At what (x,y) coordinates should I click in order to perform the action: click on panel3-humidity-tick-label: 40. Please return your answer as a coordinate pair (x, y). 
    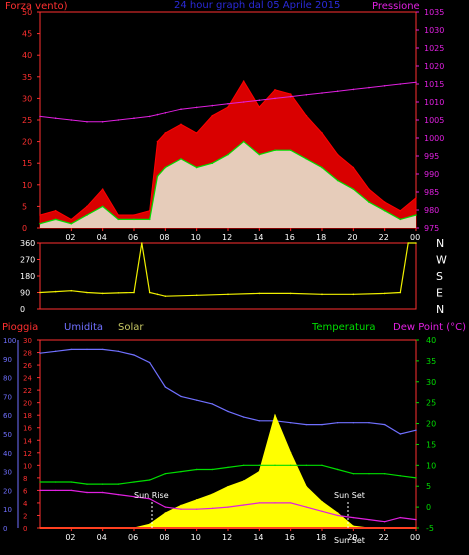
    Looking at the image, I should click on (7, 454).